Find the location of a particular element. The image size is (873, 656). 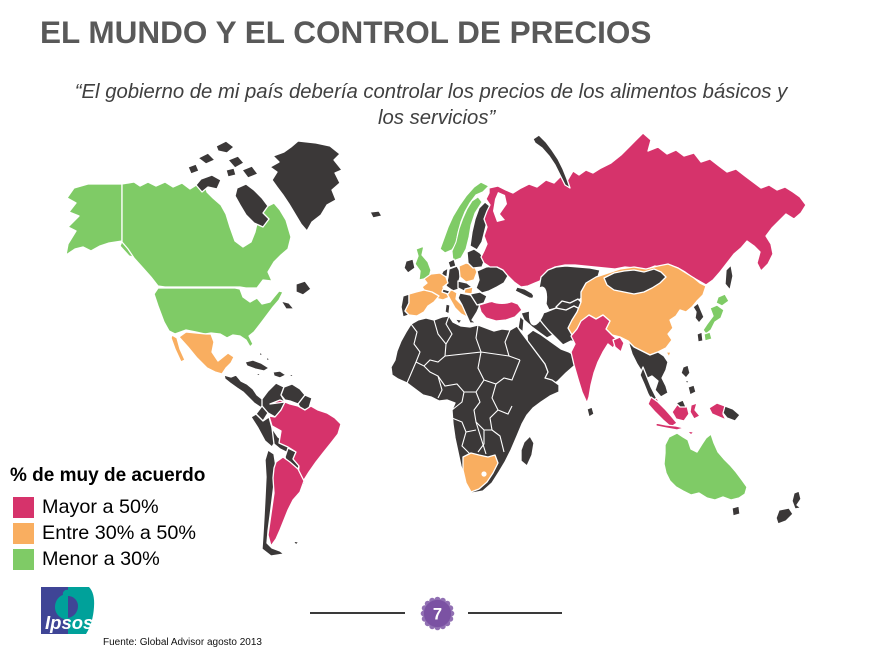

svg-text: Ipsos is located at coordinates (69, 622).